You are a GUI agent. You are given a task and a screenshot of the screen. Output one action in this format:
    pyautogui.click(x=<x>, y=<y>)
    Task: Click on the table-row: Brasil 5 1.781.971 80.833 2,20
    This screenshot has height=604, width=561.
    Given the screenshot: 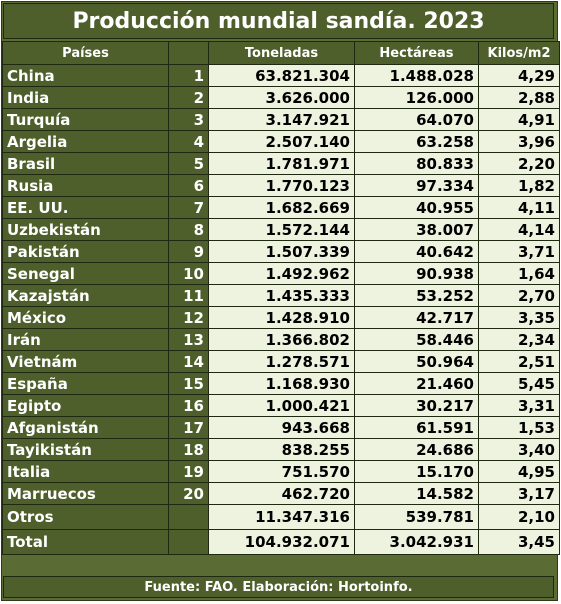 What is the action you would take?
    pyautogui.click(x=281, y=163)
    